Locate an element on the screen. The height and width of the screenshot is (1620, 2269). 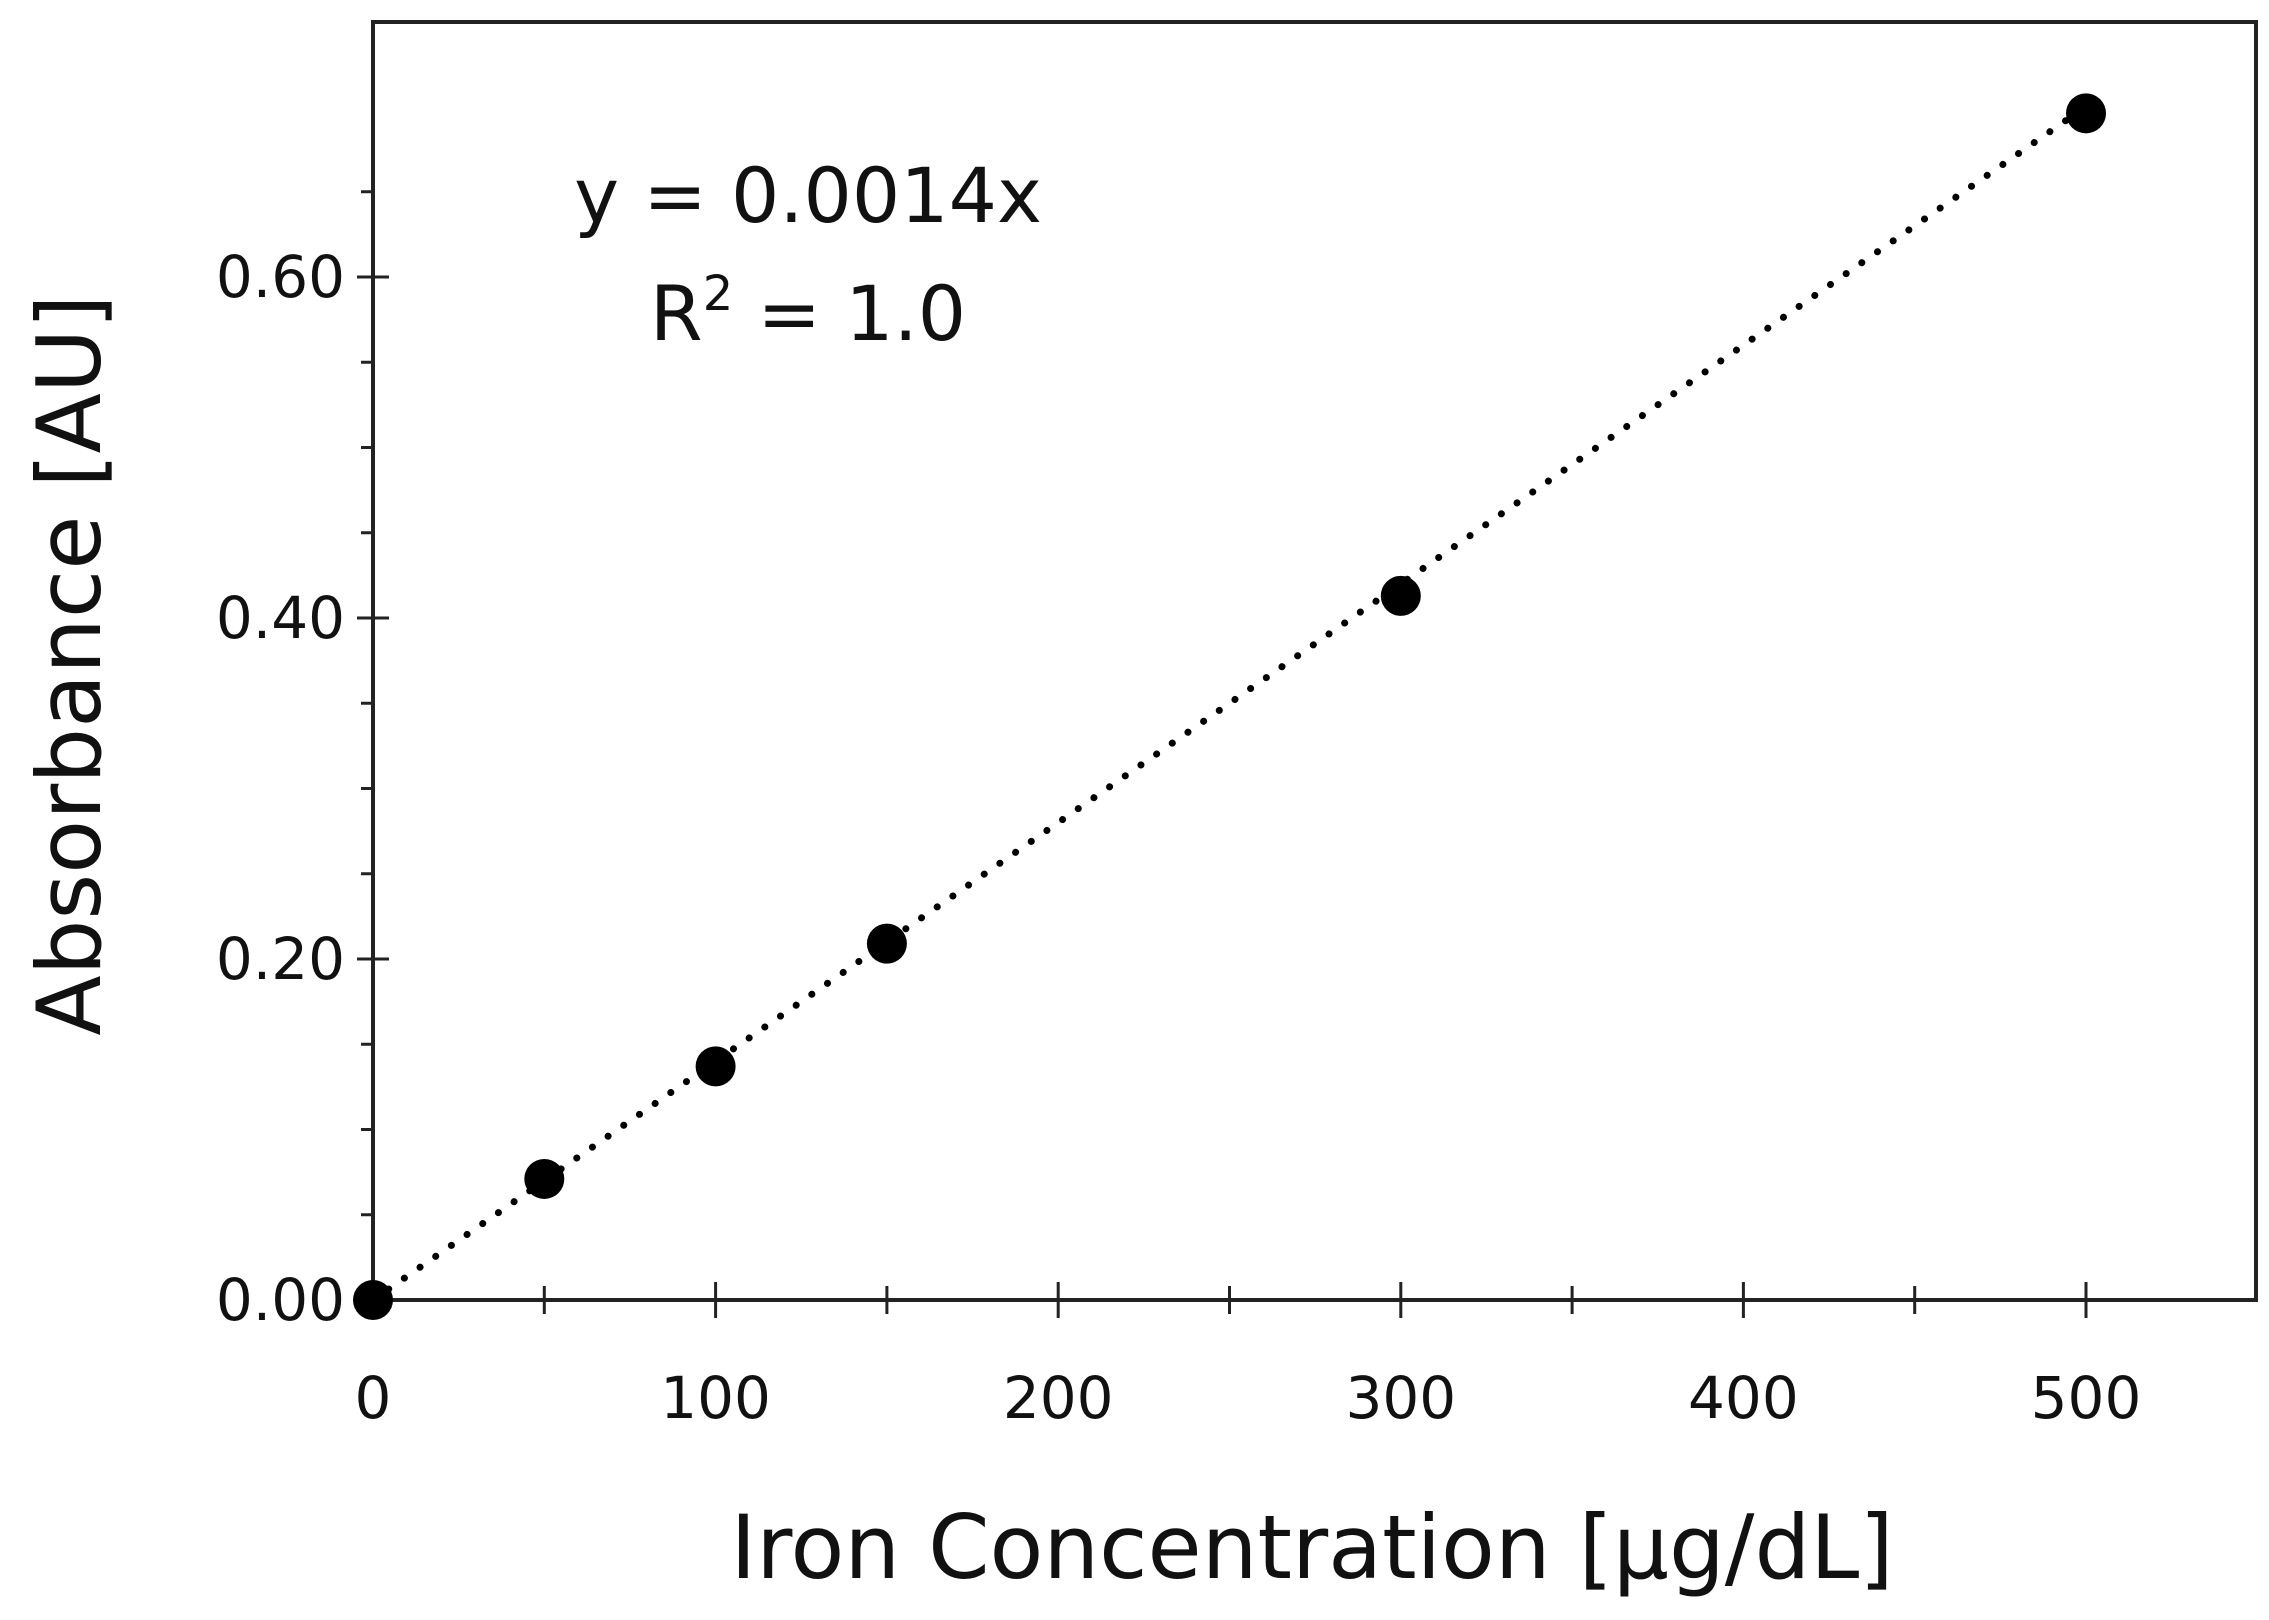
r-squared-superscript: 2 is located at coordinates (718, 294).